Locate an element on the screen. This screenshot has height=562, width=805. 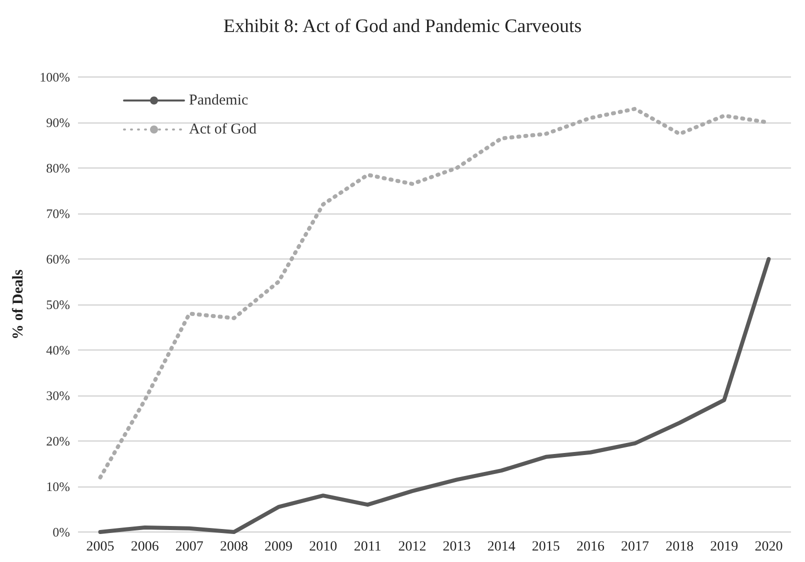
x-tick-label: 2013 is located at coordinates (456, 547).